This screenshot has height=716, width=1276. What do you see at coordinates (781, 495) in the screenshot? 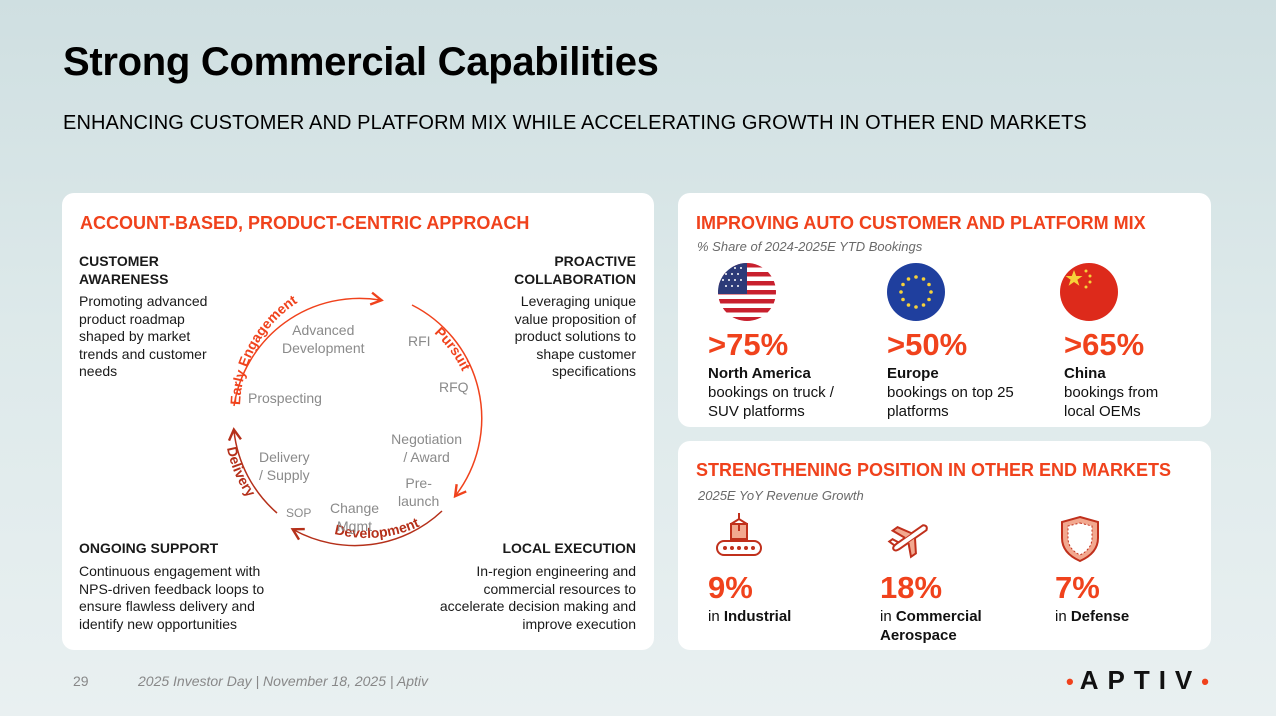
I see `end-markets-note: 2025E YoY Revenue Growth` at bounding box center [781, 495].